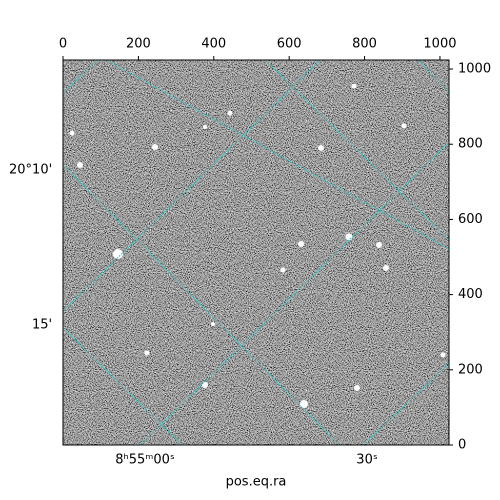 The height and width of the screenshot is (500, 500). Describe the element at coordinates (30, 170) in the screenshot. I see `dec-label: 20°10'` at that location.